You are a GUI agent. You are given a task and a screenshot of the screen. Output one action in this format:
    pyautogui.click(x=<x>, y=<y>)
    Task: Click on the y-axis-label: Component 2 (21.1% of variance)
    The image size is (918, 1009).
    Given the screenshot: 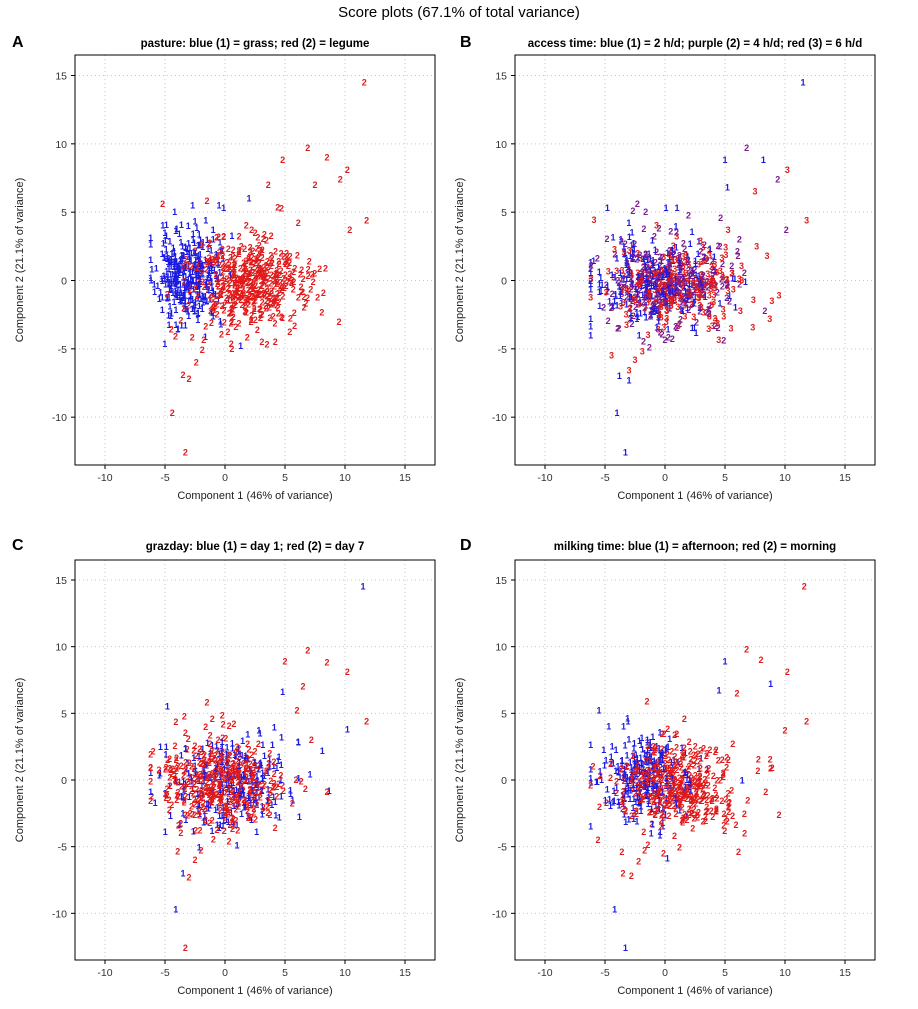 What is the action you would take?
    pyautogui.click(x=20, y=260)
    